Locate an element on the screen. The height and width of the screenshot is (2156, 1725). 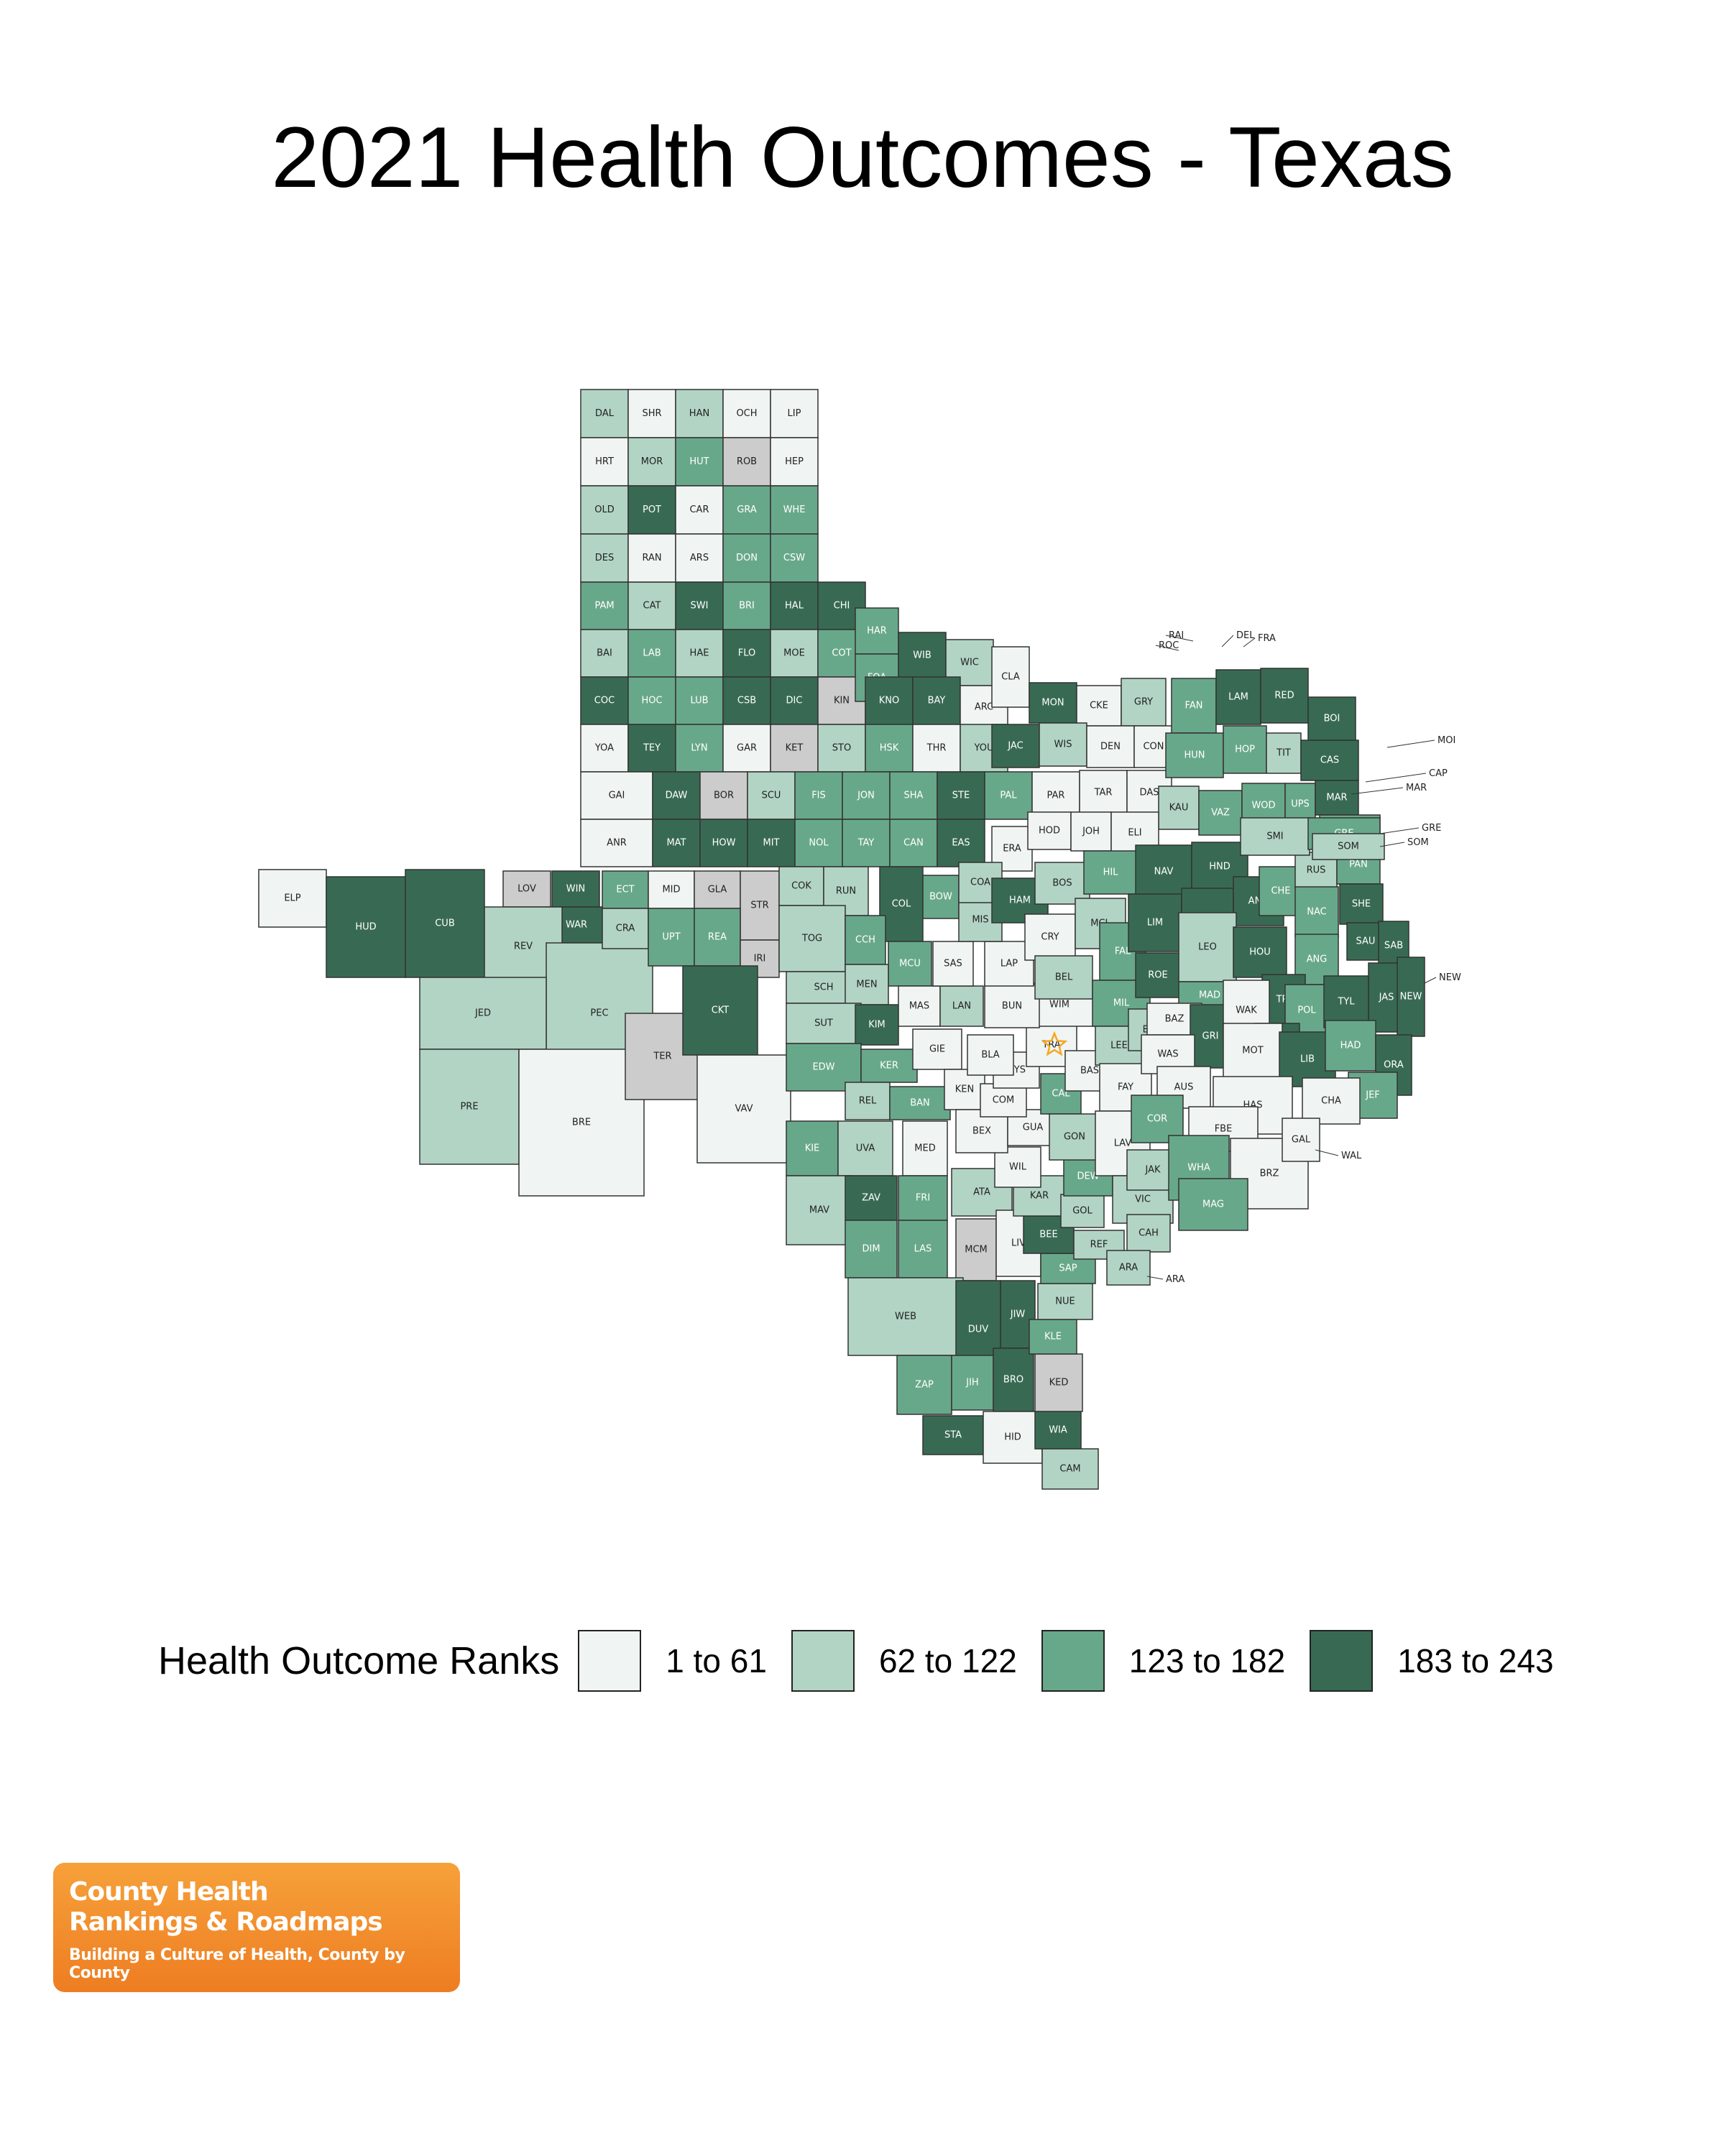
county-label: BOW is located at coordinates (940, 897).